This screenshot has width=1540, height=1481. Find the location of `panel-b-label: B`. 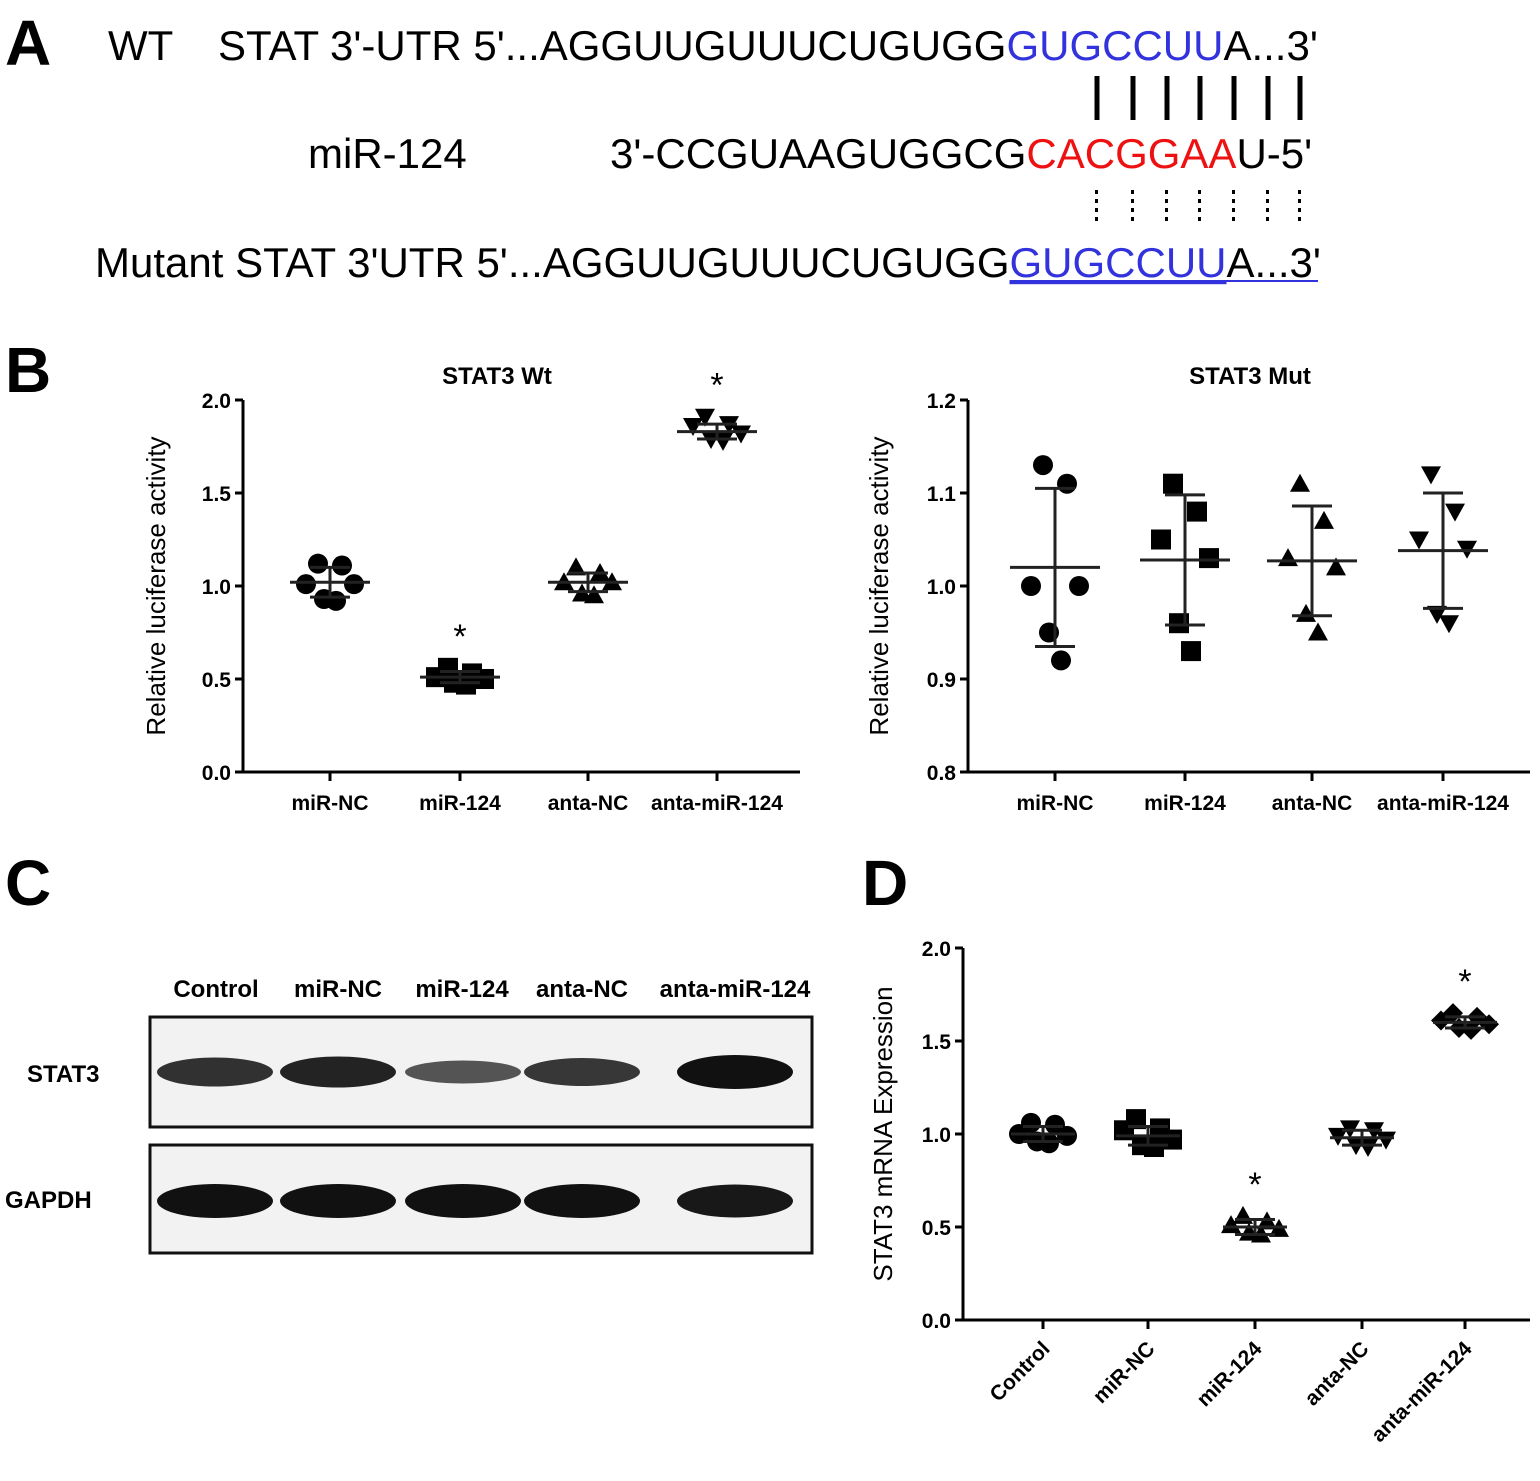

panel-b-label: B is located at coordinates (28, 370).